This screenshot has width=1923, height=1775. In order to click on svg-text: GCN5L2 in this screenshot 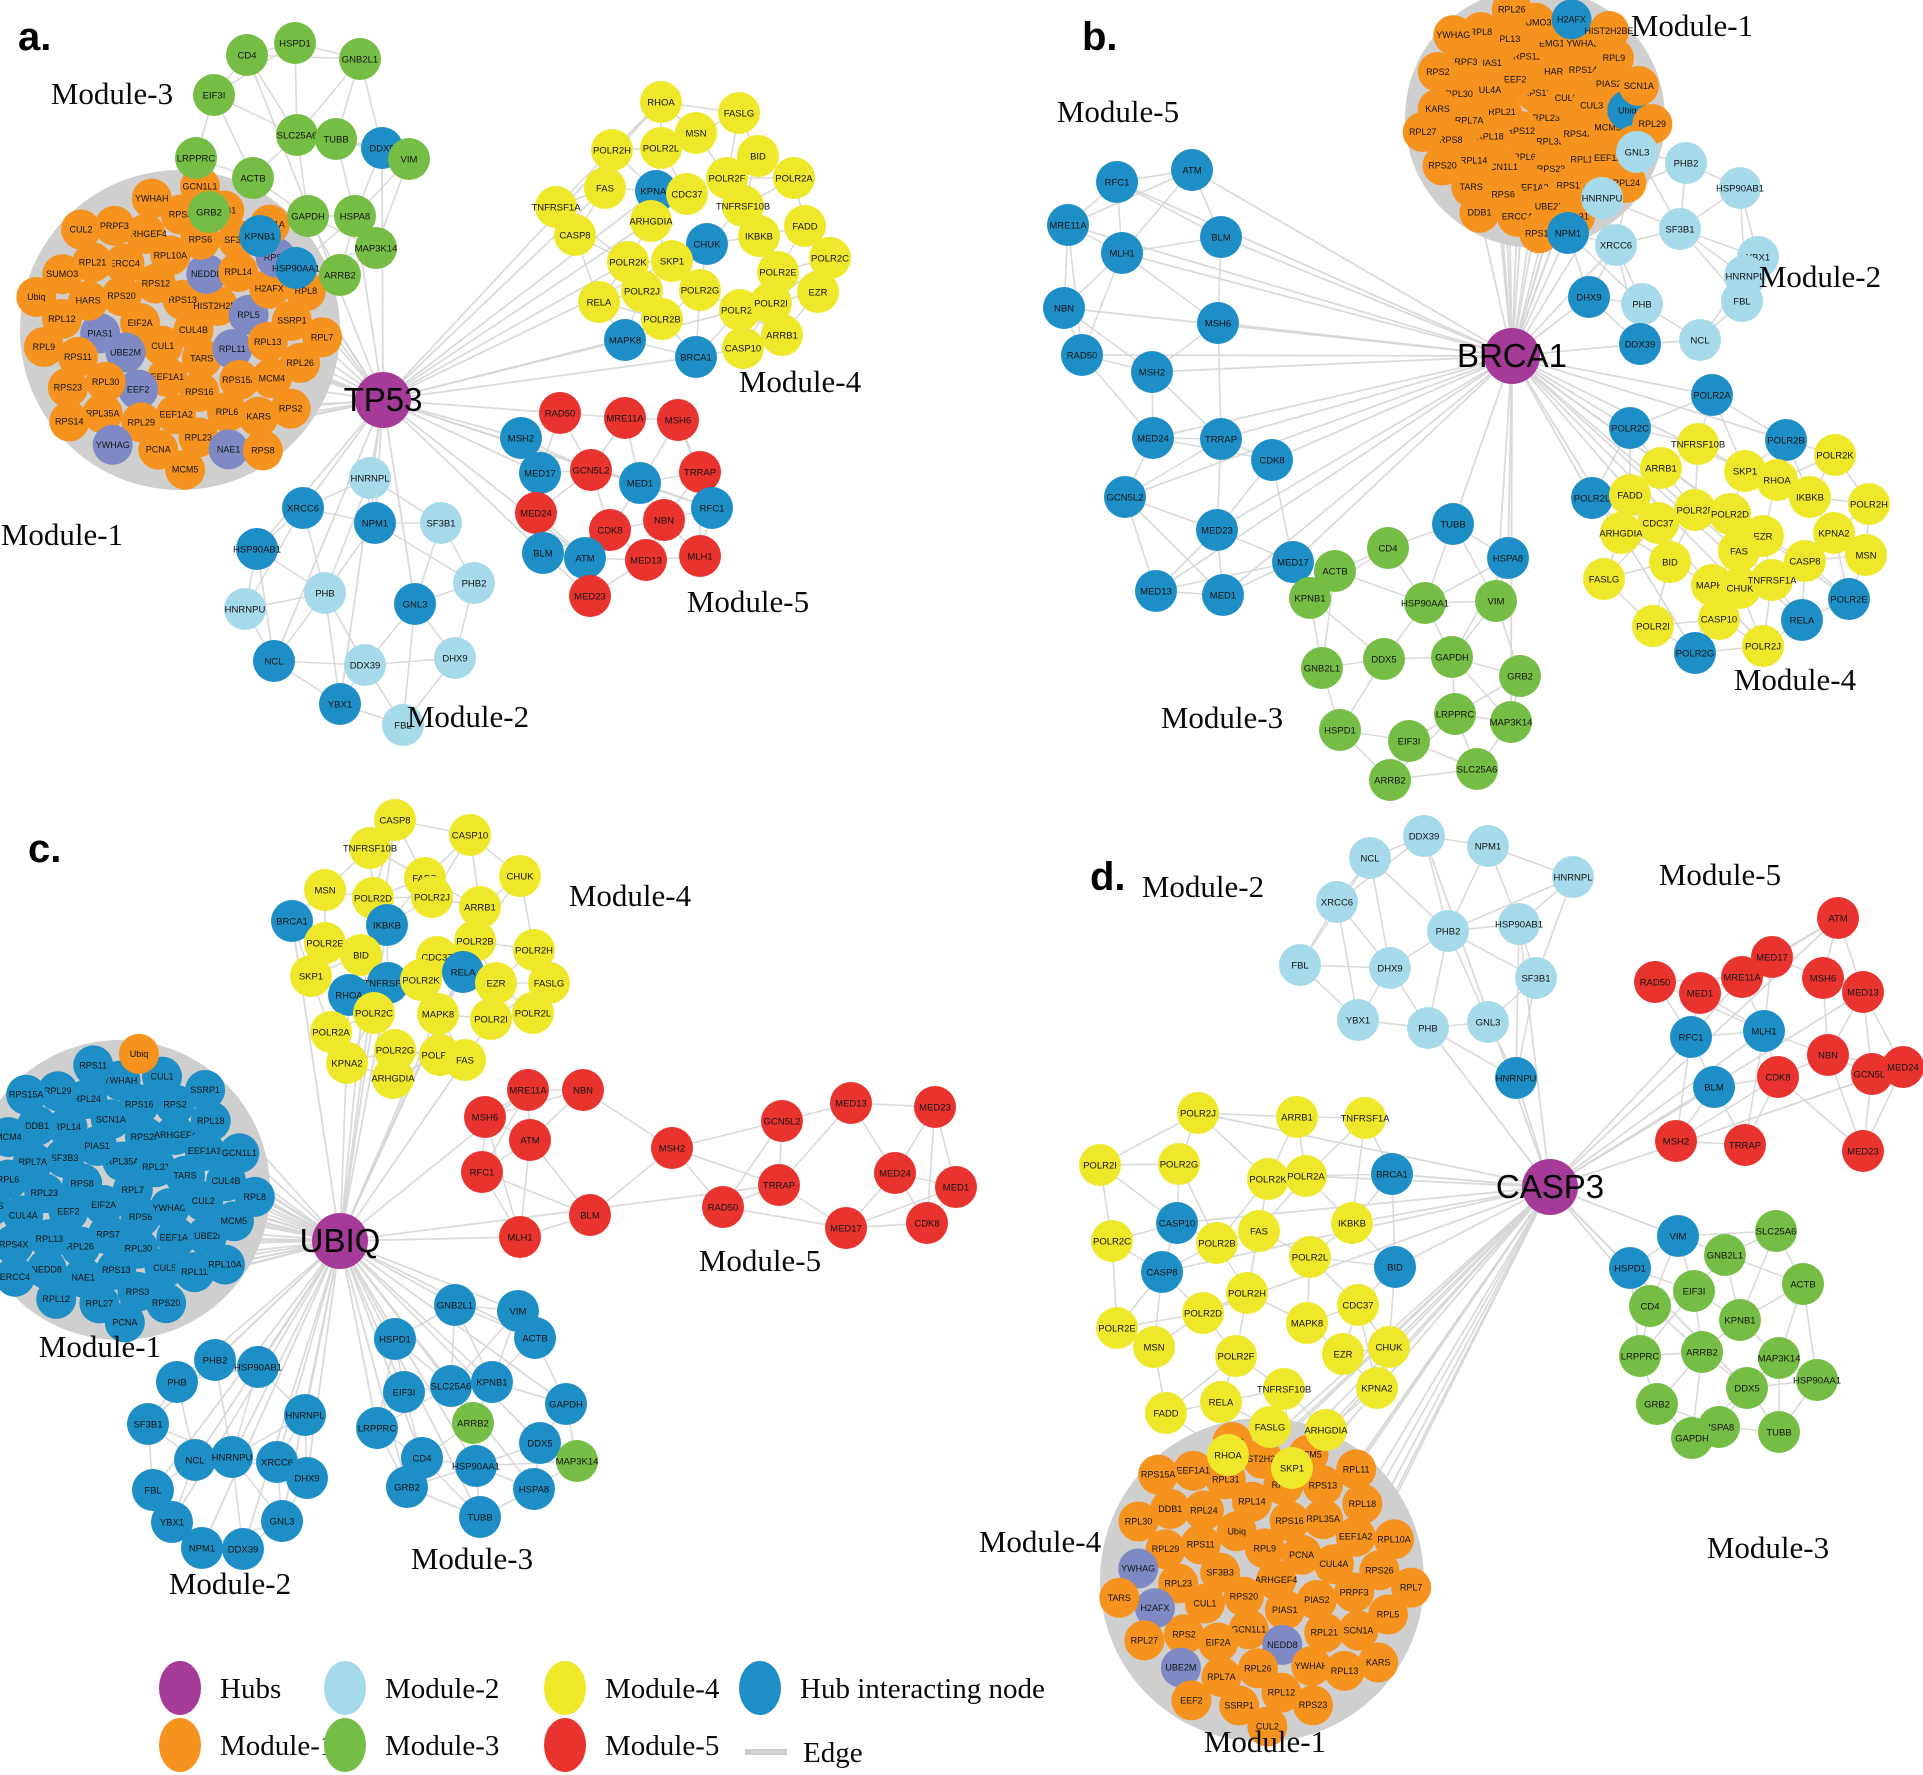, I will do `click(1872, 1075)`.